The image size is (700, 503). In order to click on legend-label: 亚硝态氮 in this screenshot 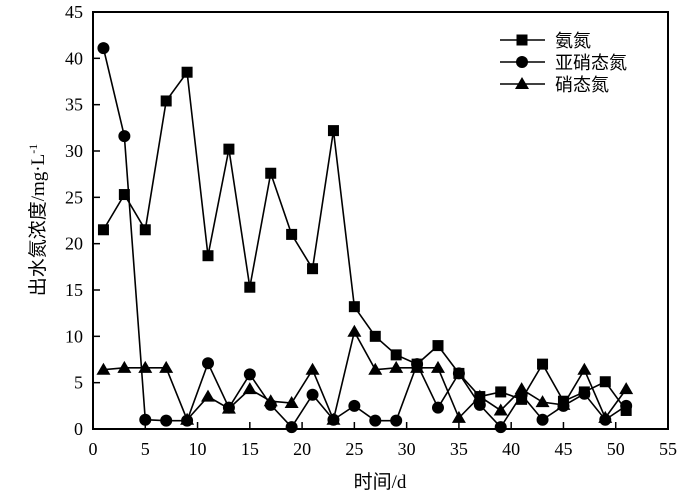, I will do `click(591, 63)`.